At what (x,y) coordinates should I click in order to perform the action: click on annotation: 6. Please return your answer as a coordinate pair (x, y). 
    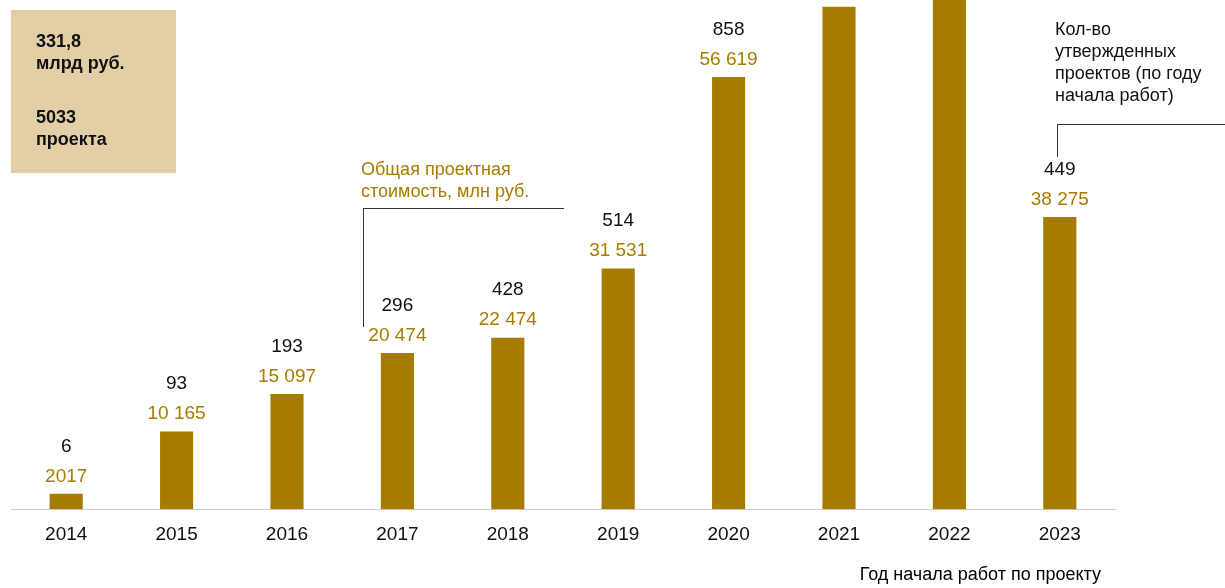
    Looking at the image, I should click on (66, 445).